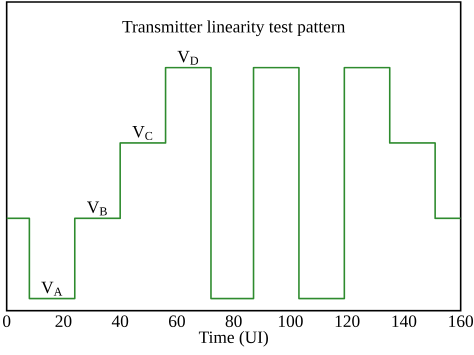  Describe the element at coordinates (233, 339) in the screenshot. I see `x-axis-title: Time (UI)` at that location.